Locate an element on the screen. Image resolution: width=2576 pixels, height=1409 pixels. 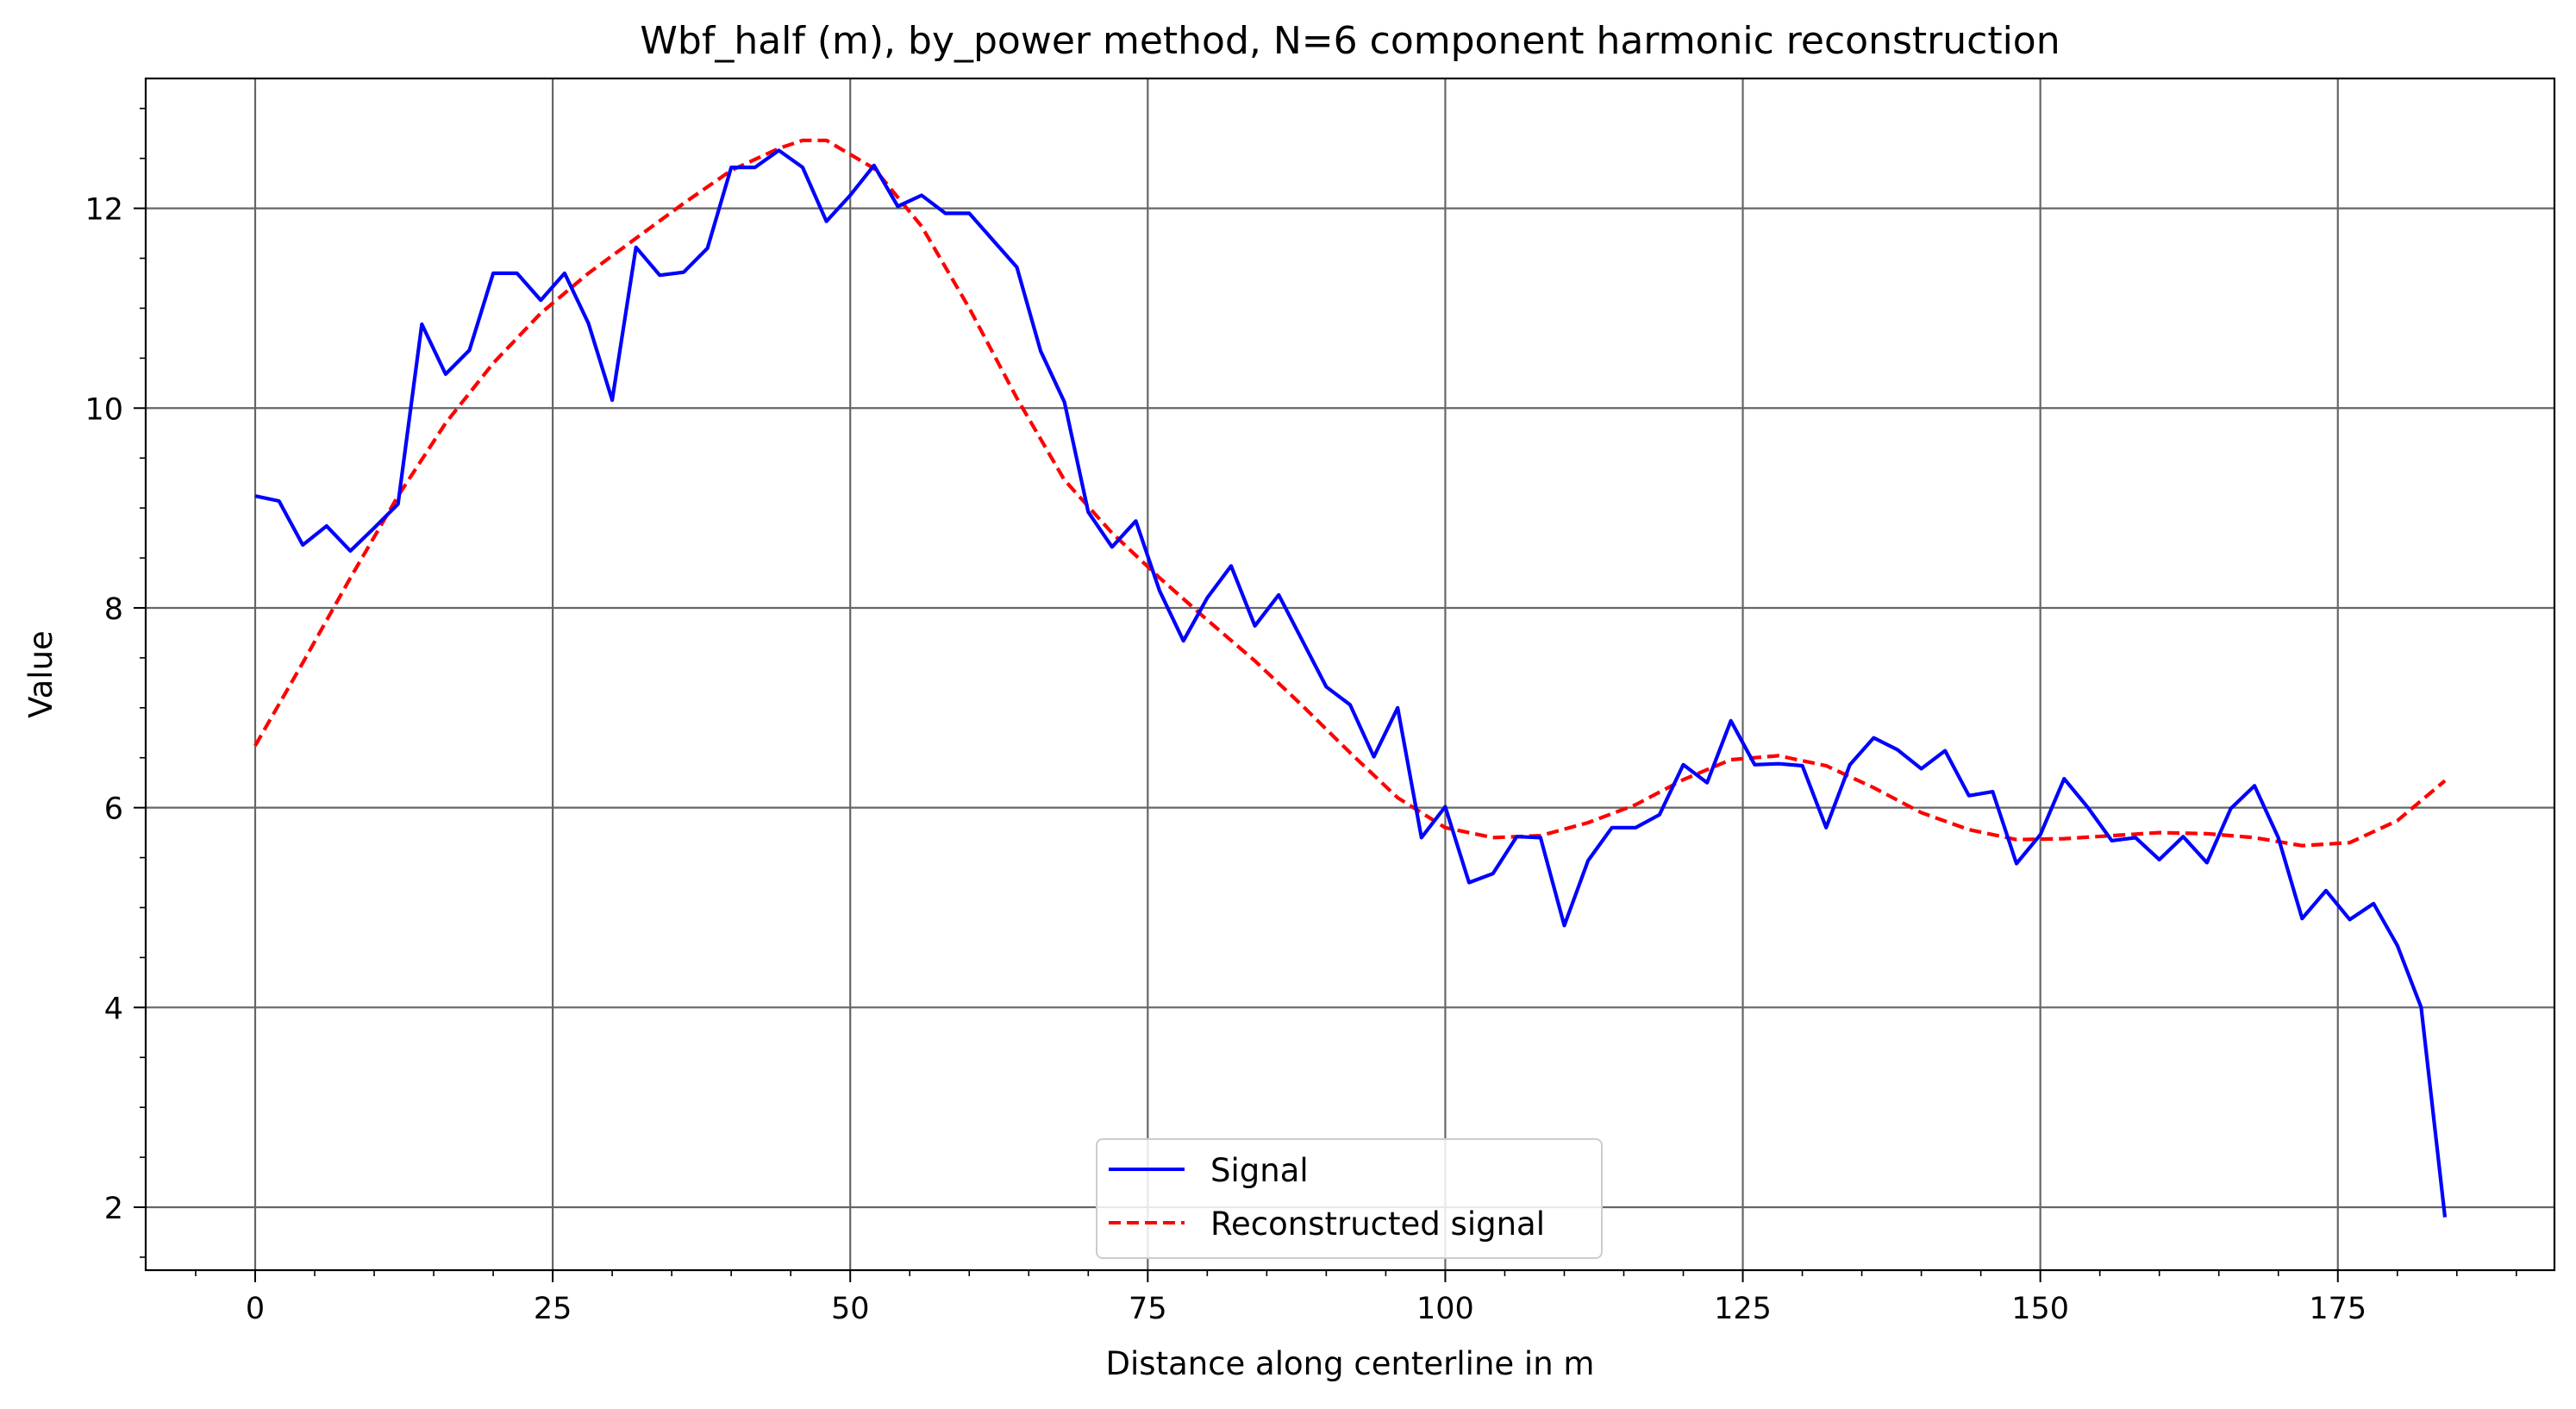
x-tick-label: 125 is located at coordinates (1743, 1309).